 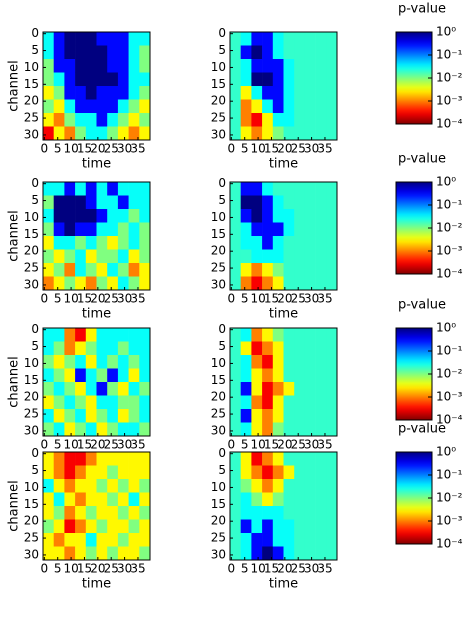 What do you see at coordinates (35, 200) in the screenshot?
I see `y-tick-label: 5` at bounding box center [35, 200].